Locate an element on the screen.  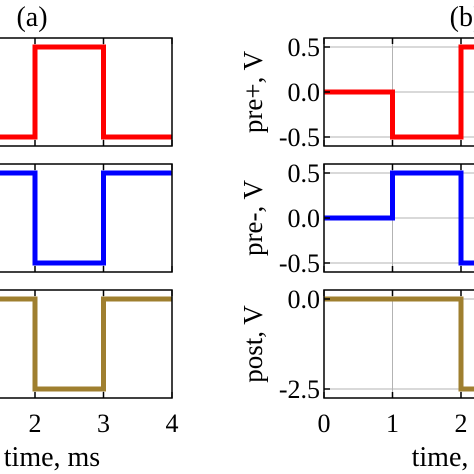
y-tick-label: -2.5 is located at coordinates (299, 389).